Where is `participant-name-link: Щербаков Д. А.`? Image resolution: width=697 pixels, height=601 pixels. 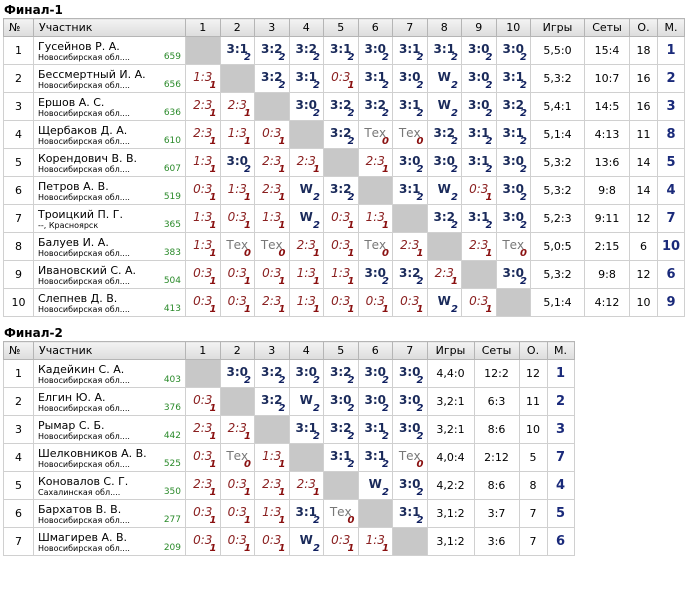 participant-name-link: Щербаков Д. А. is located at coordinates (83, 130).